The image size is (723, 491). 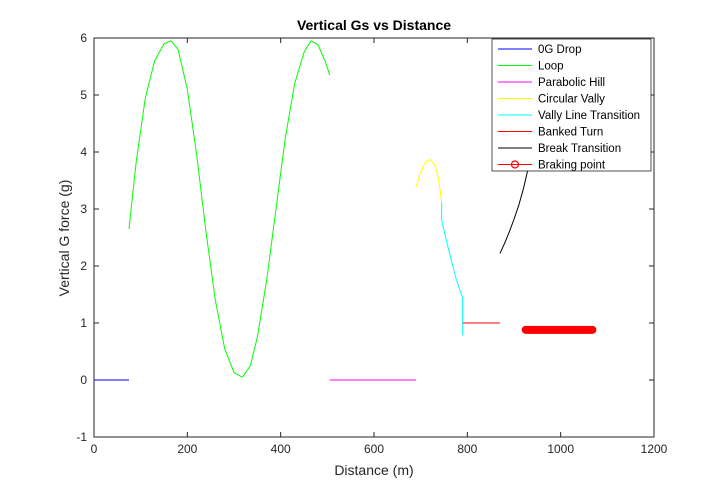 What do you see at coordinates (571, 83) in the screenshot?
I see `legend-label-parabolic-hill: Parabolic Hill` at bounding box center [571, 83].